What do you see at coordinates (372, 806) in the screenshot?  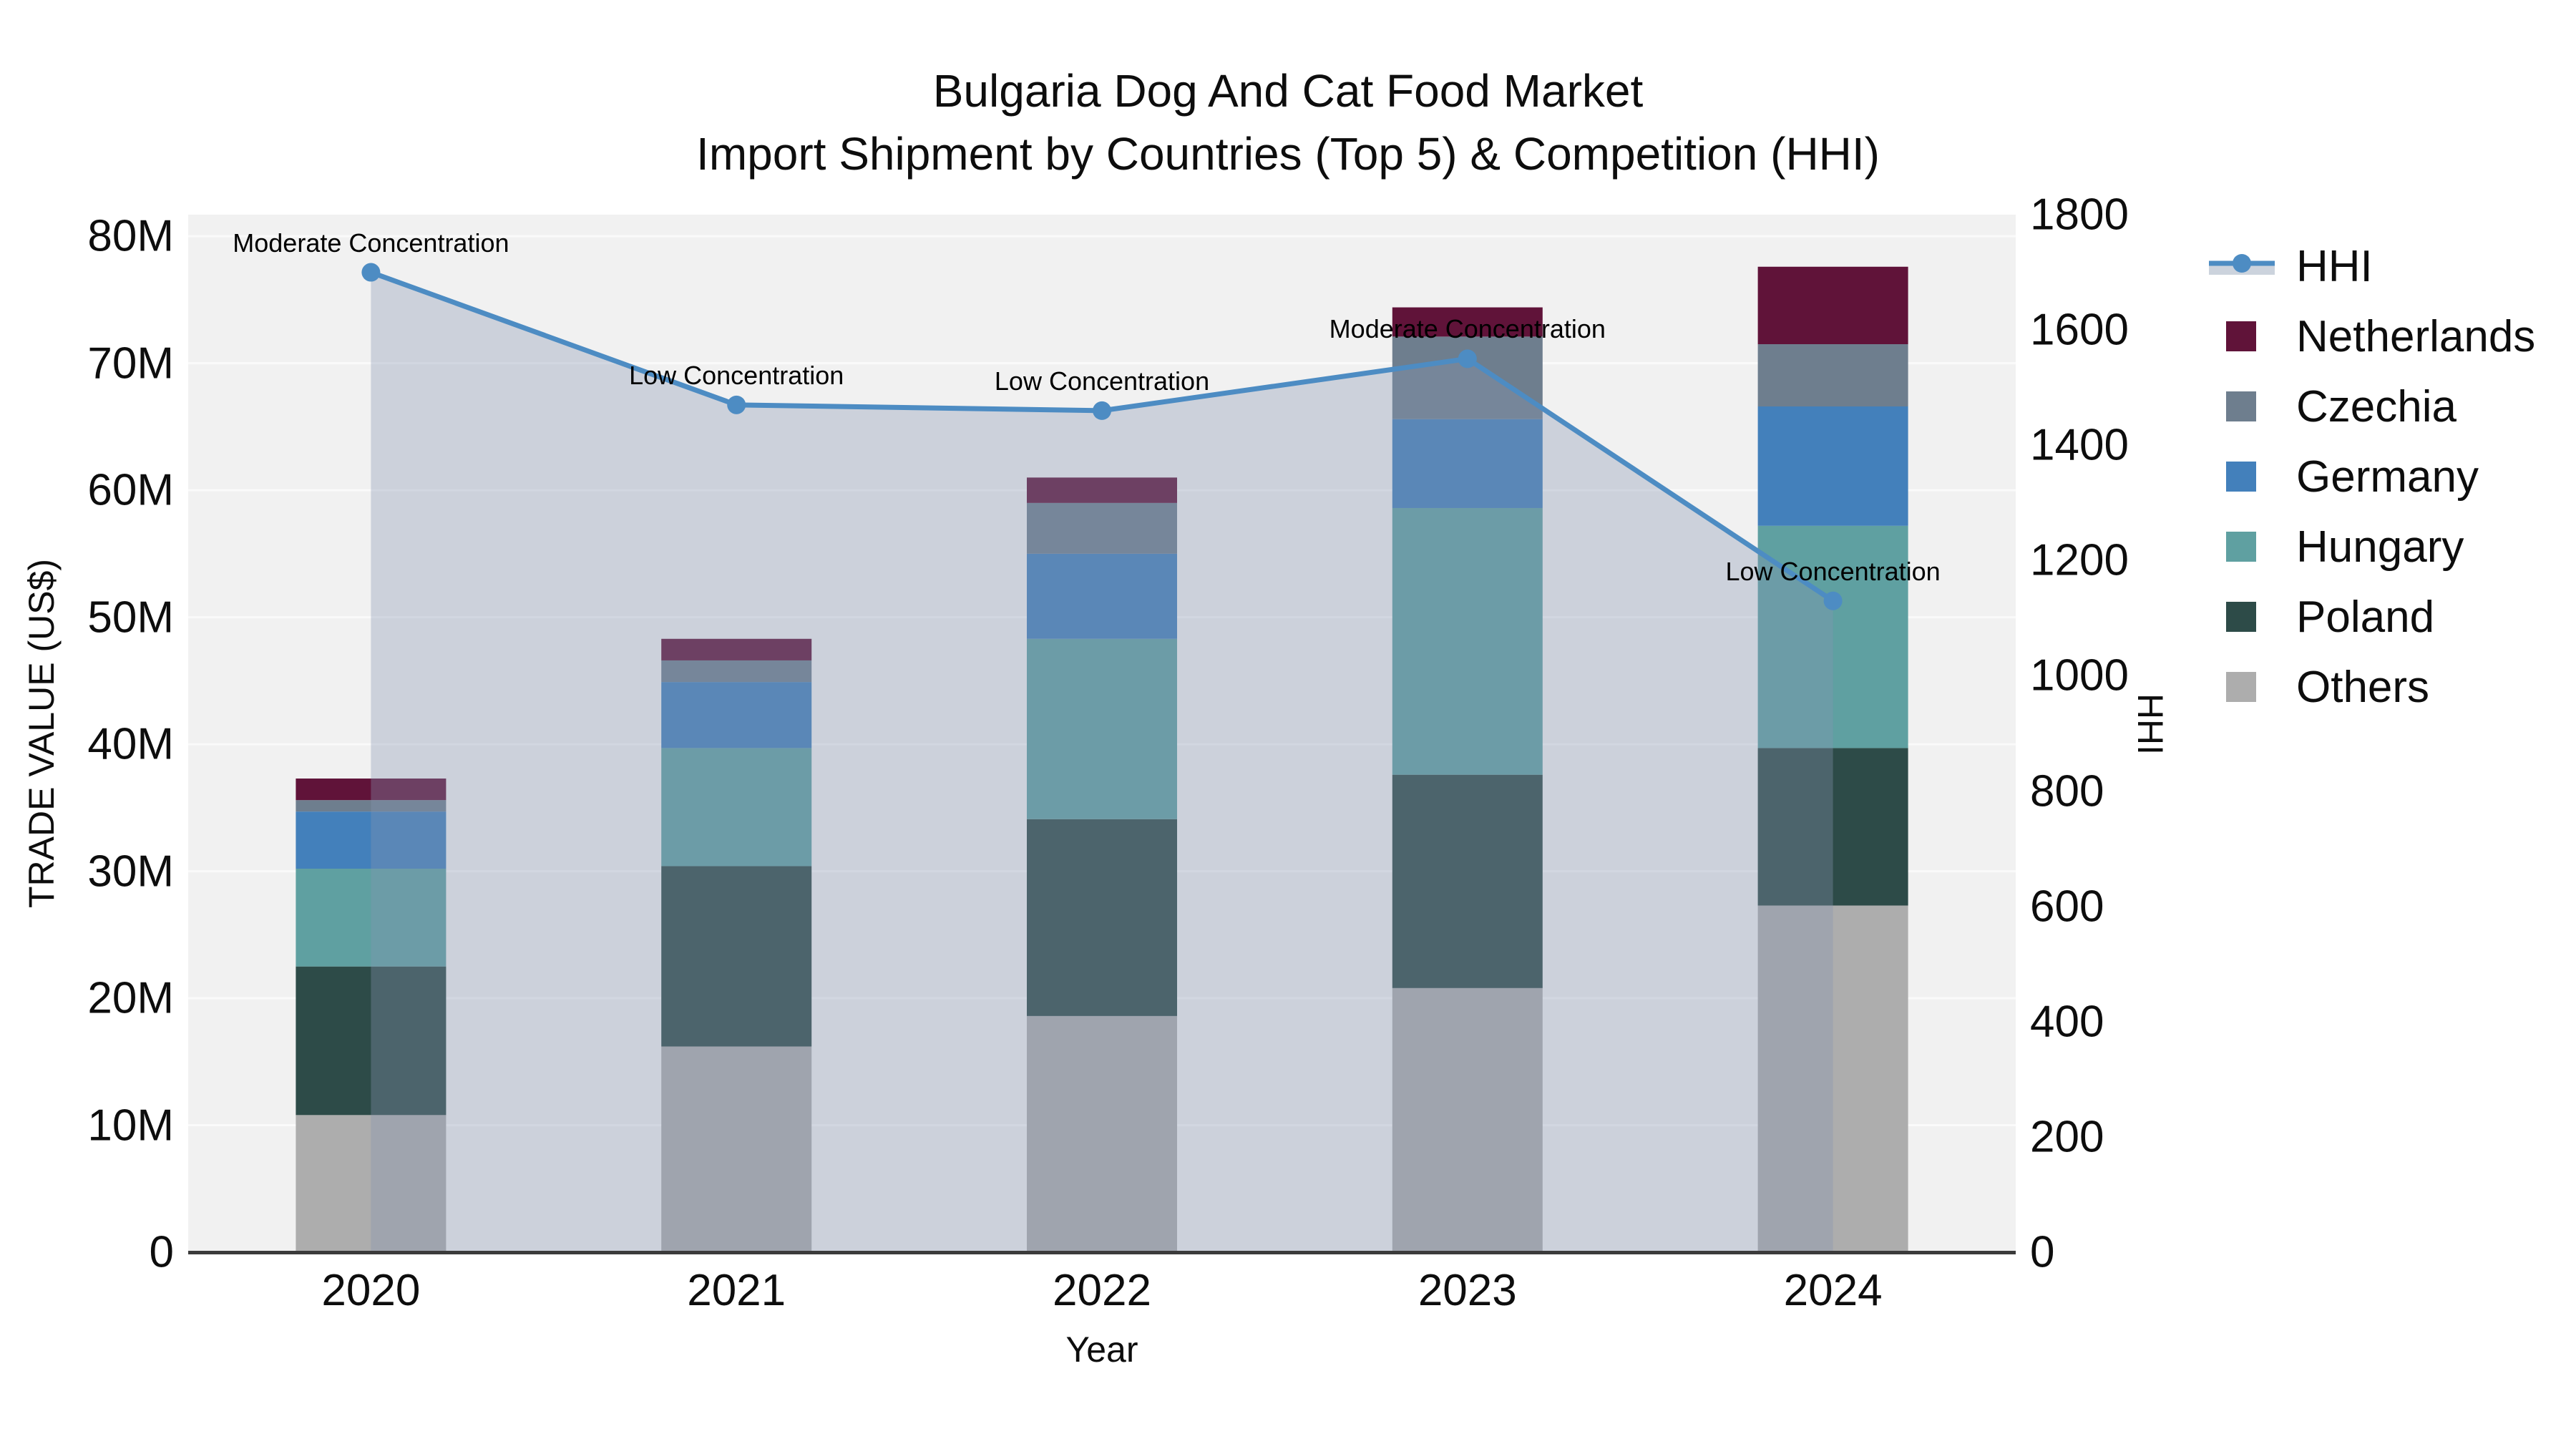 I see `bar-czechia-2020` at bounding box center [372, 806].